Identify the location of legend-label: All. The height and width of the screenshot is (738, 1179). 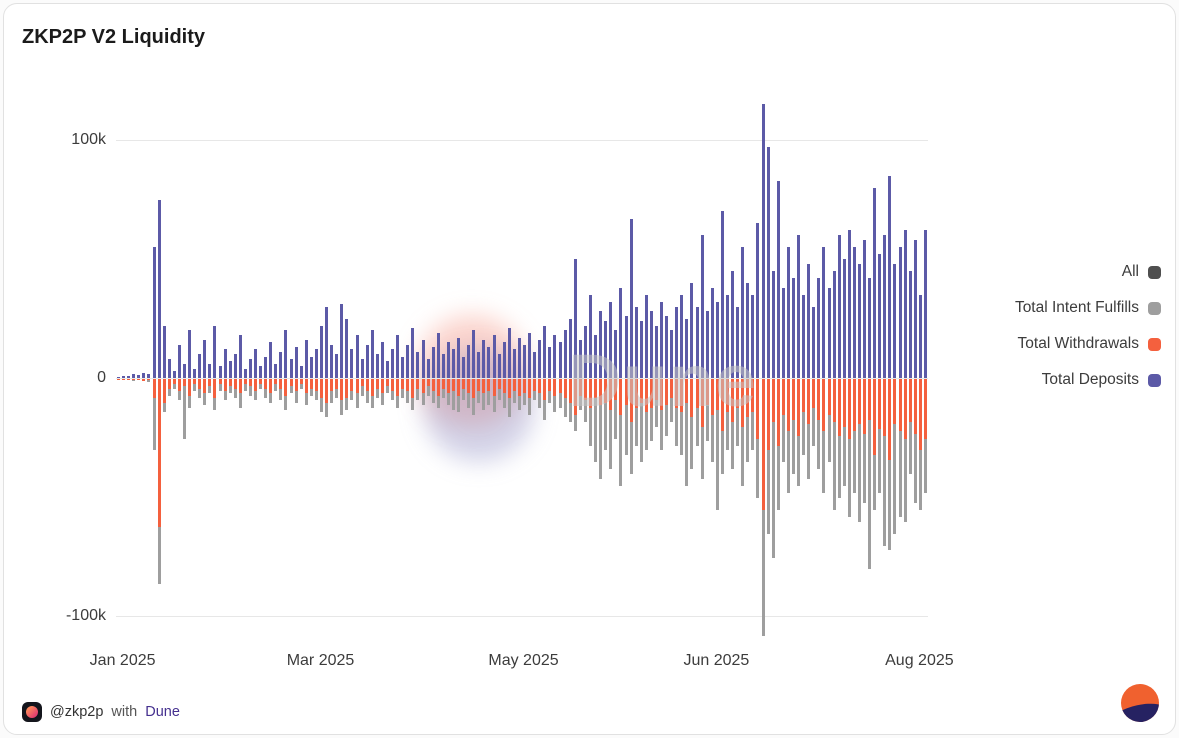
(1130, 271).